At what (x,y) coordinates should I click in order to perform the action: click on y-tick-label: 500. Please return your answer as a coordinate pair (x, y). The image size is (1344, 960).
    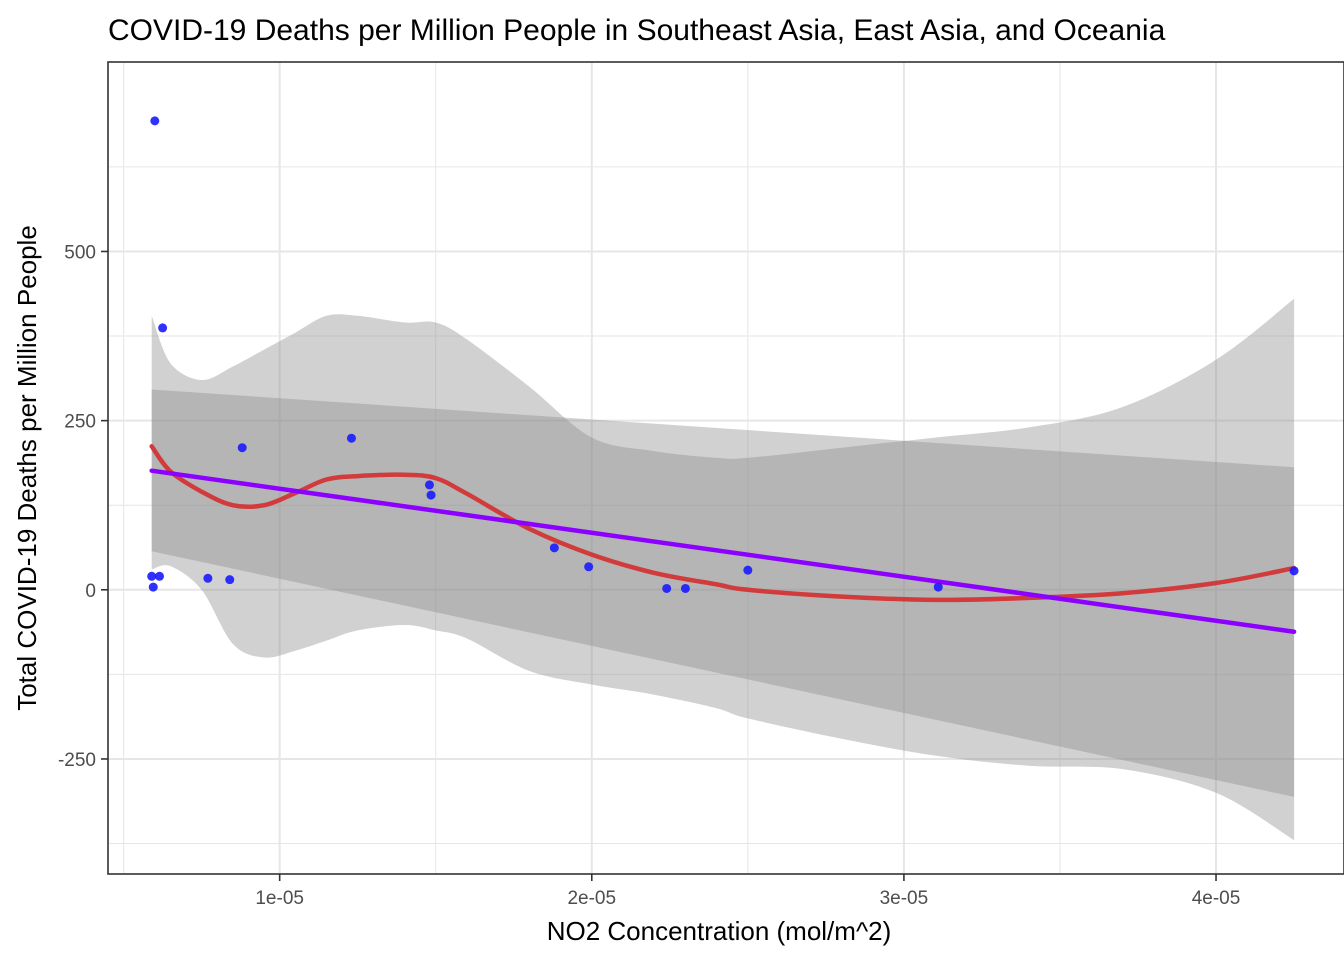
    Looking at the image, I should click on (80, 252).